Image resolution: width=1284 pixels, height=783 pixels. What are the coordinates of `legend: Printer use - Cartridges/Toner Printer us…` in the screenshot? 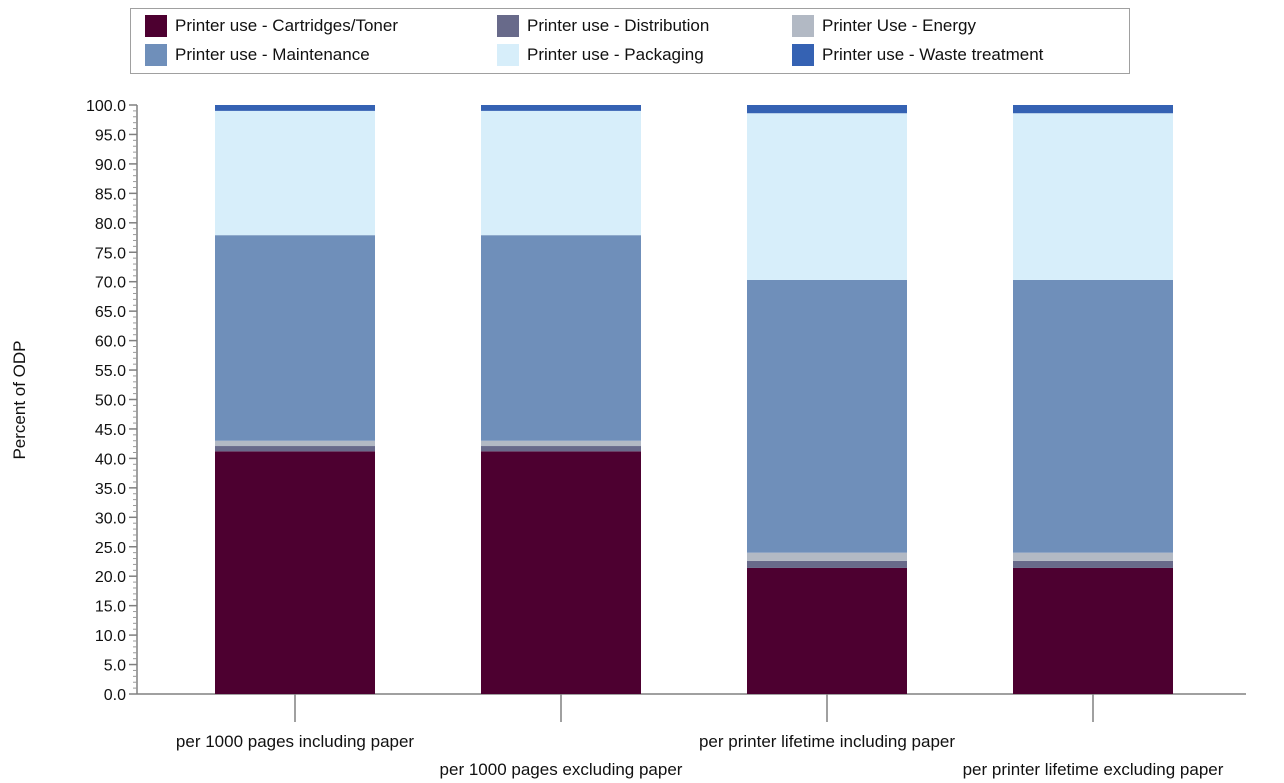 It's located at (630, 41).